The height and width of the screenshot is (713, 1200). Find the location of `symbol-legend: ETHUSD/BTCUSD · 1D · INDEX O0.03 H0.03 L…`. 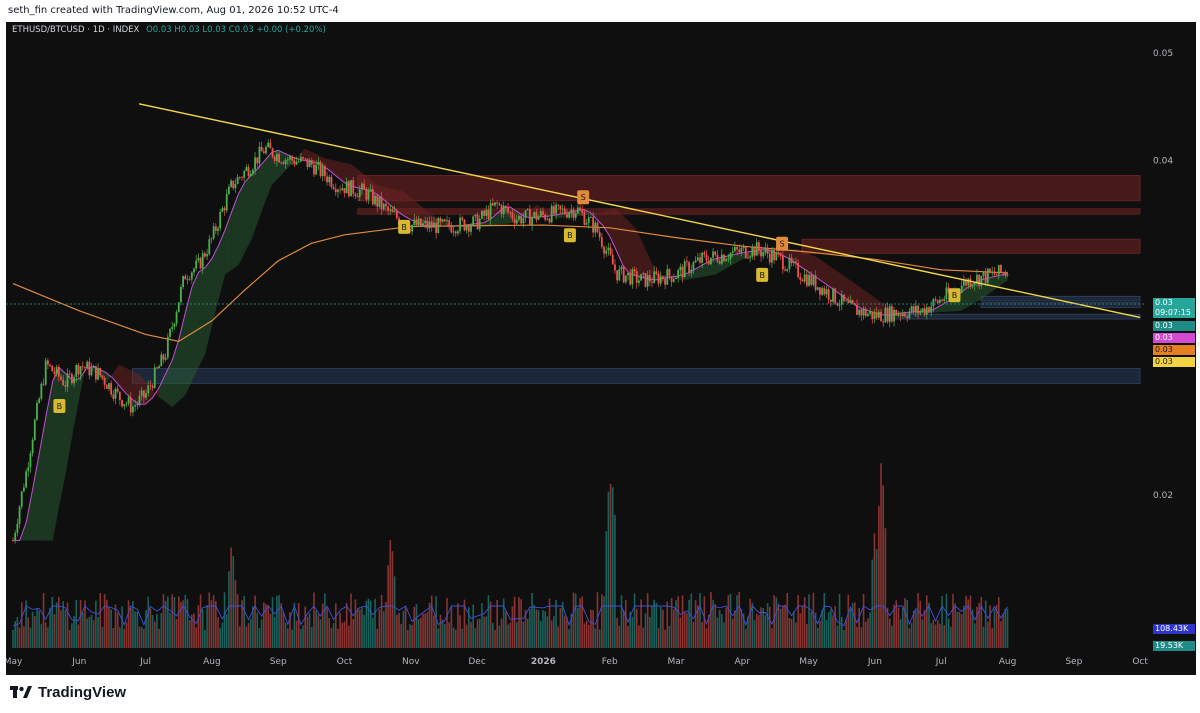

symbol-legend: ETHUSD/BTCUSD · 1D · INDEX O0.03 H0.03 L… is located at coordinates (169, 30).